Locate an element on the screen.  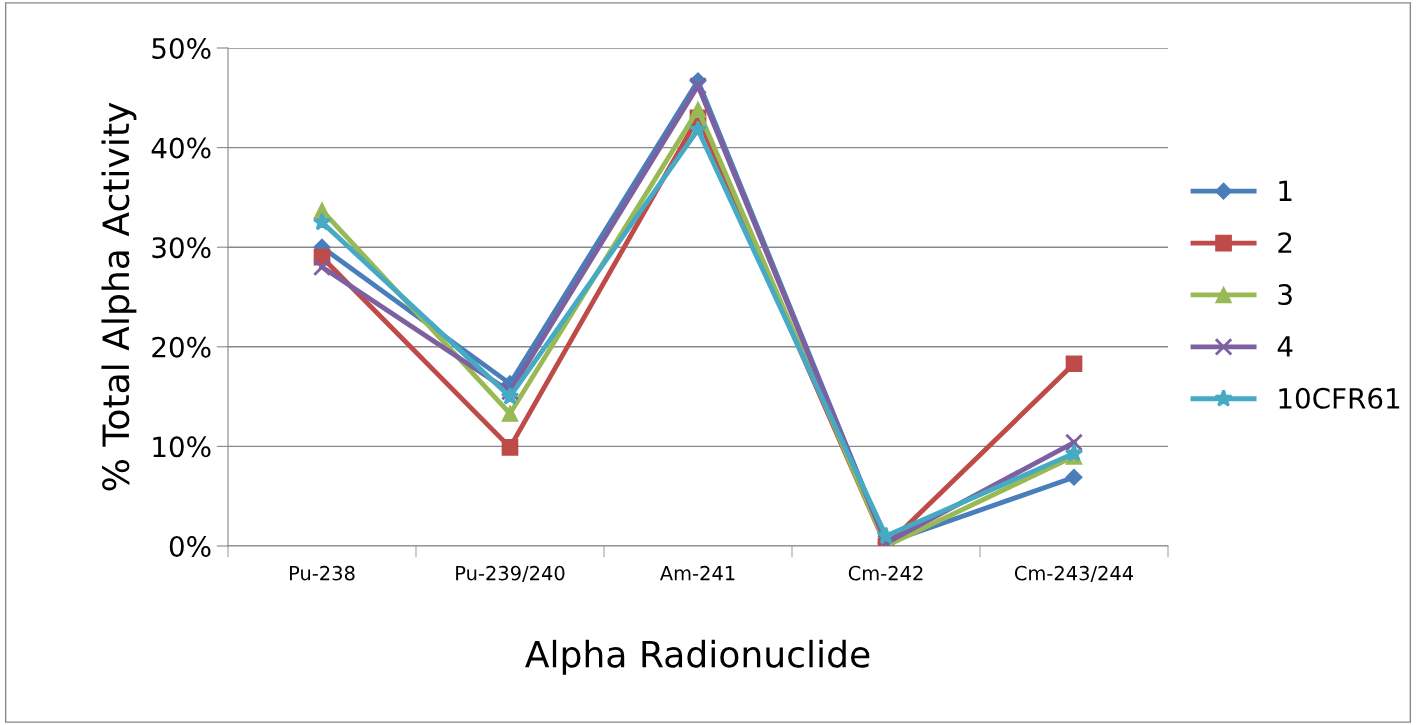
x-tick-label: Cm-242 is located at coordinates (885, 573).